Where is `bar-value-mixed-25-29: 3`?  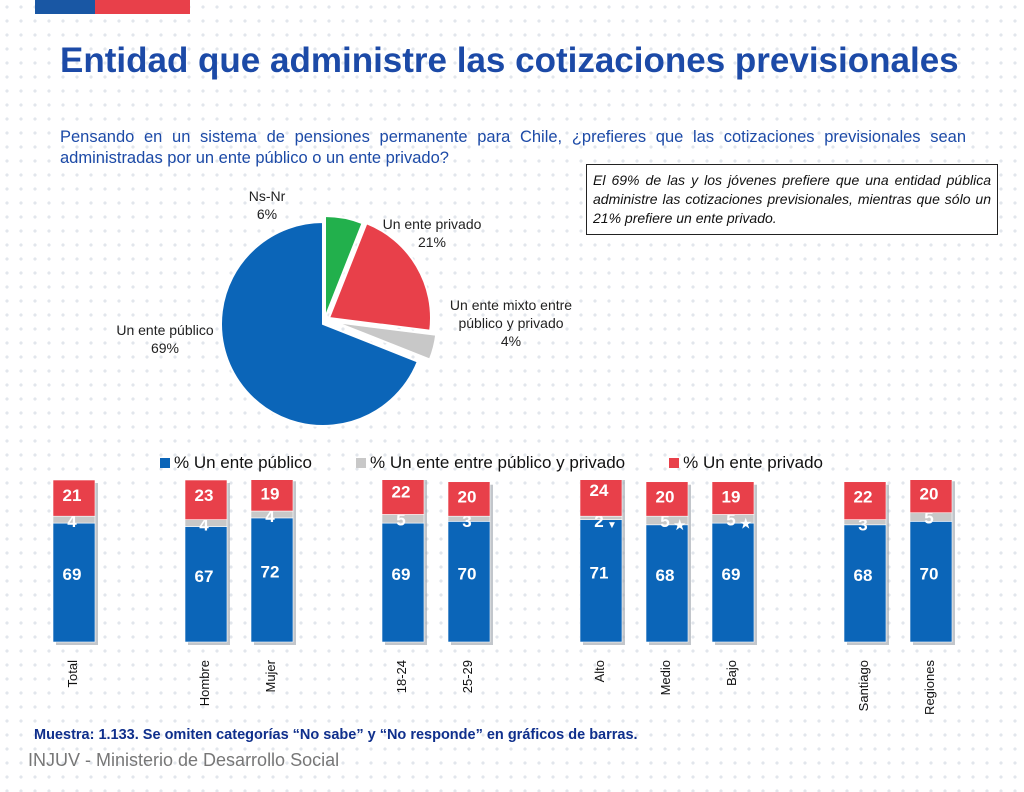 bar-value-mixed-25-29: 3 is located at coordinates (466, 521).